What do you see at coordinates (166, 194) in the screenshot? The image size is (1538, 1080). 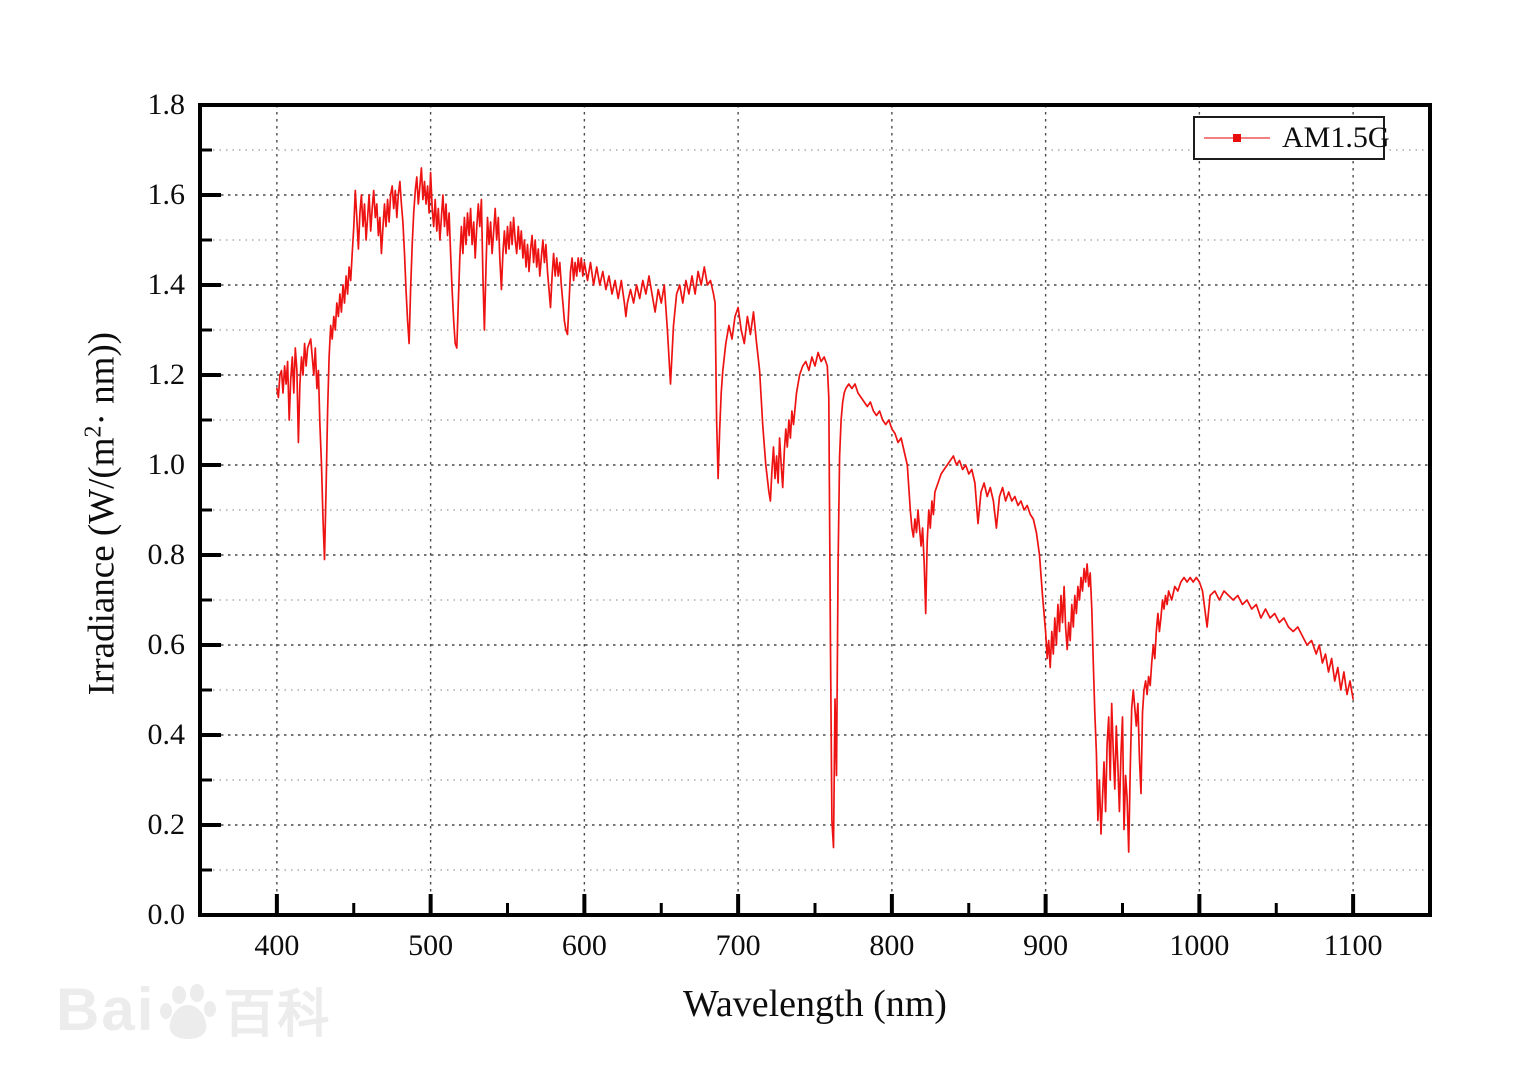 I see `y-tick-label: 1.6` at bounding box center [166, 194].